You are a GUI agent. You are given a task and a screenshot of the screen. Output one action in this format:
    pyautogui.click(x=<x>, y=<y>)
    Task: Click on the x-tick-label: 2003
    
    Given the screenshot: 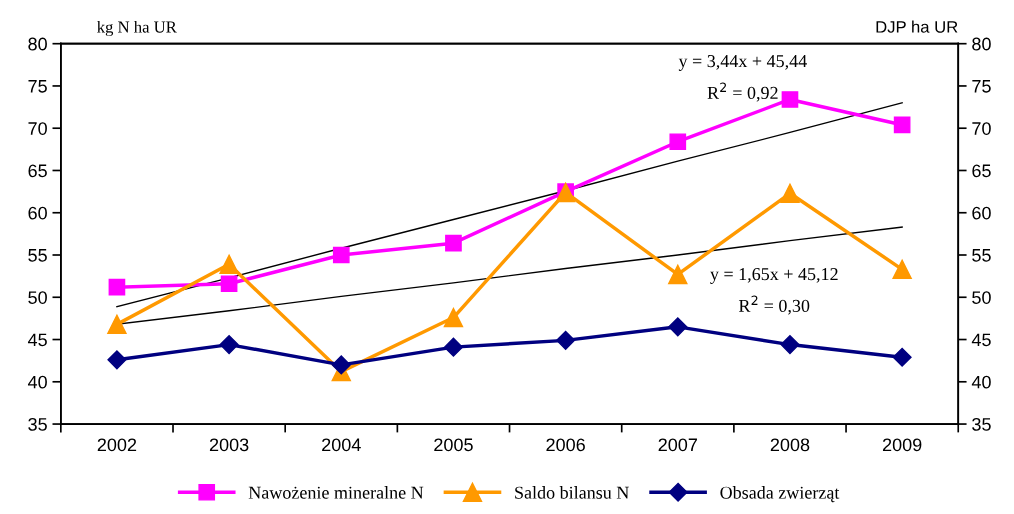 What is the action you would take?
    pyautogui.click(x=229, y=445)
    